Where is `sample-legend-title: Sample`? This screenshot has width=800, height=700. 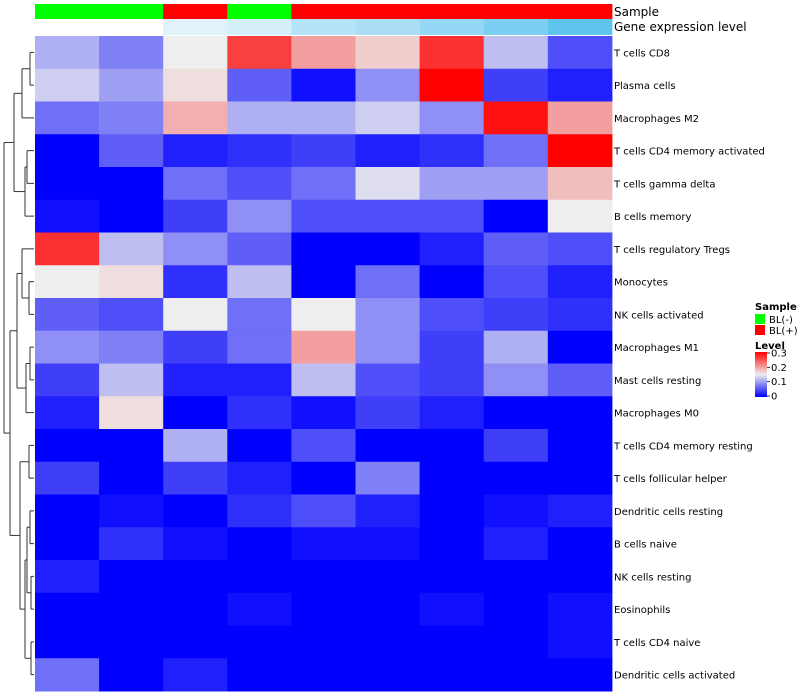
sample-legend-title: Sample is located at coordinates (776, 307).